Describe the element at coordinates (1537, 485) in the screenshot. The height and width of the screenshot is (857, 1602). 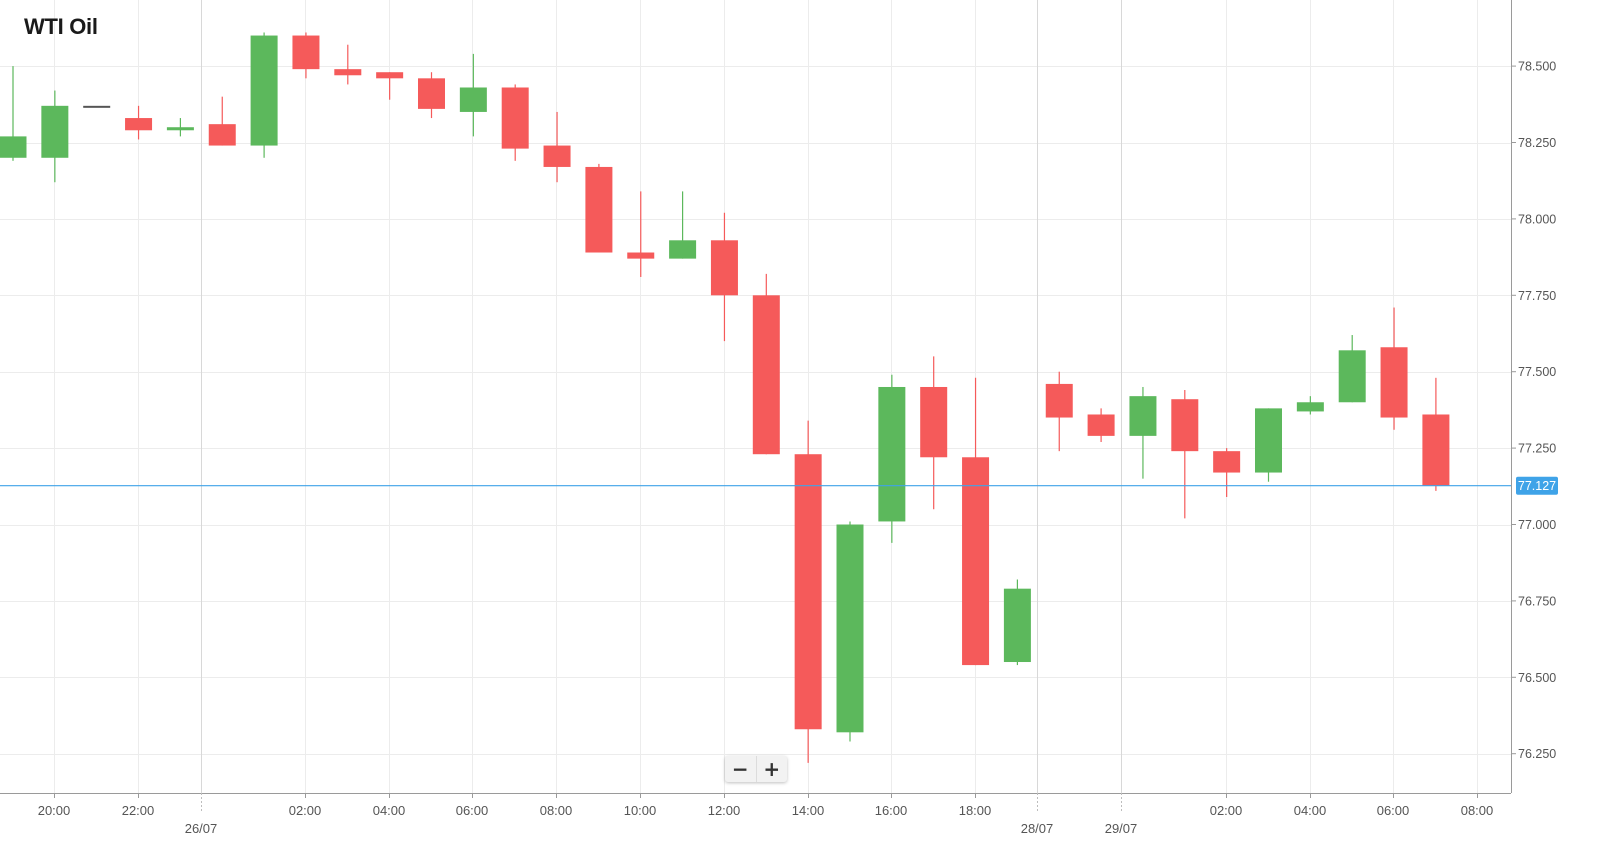
I see `current-price-badge` at that location.